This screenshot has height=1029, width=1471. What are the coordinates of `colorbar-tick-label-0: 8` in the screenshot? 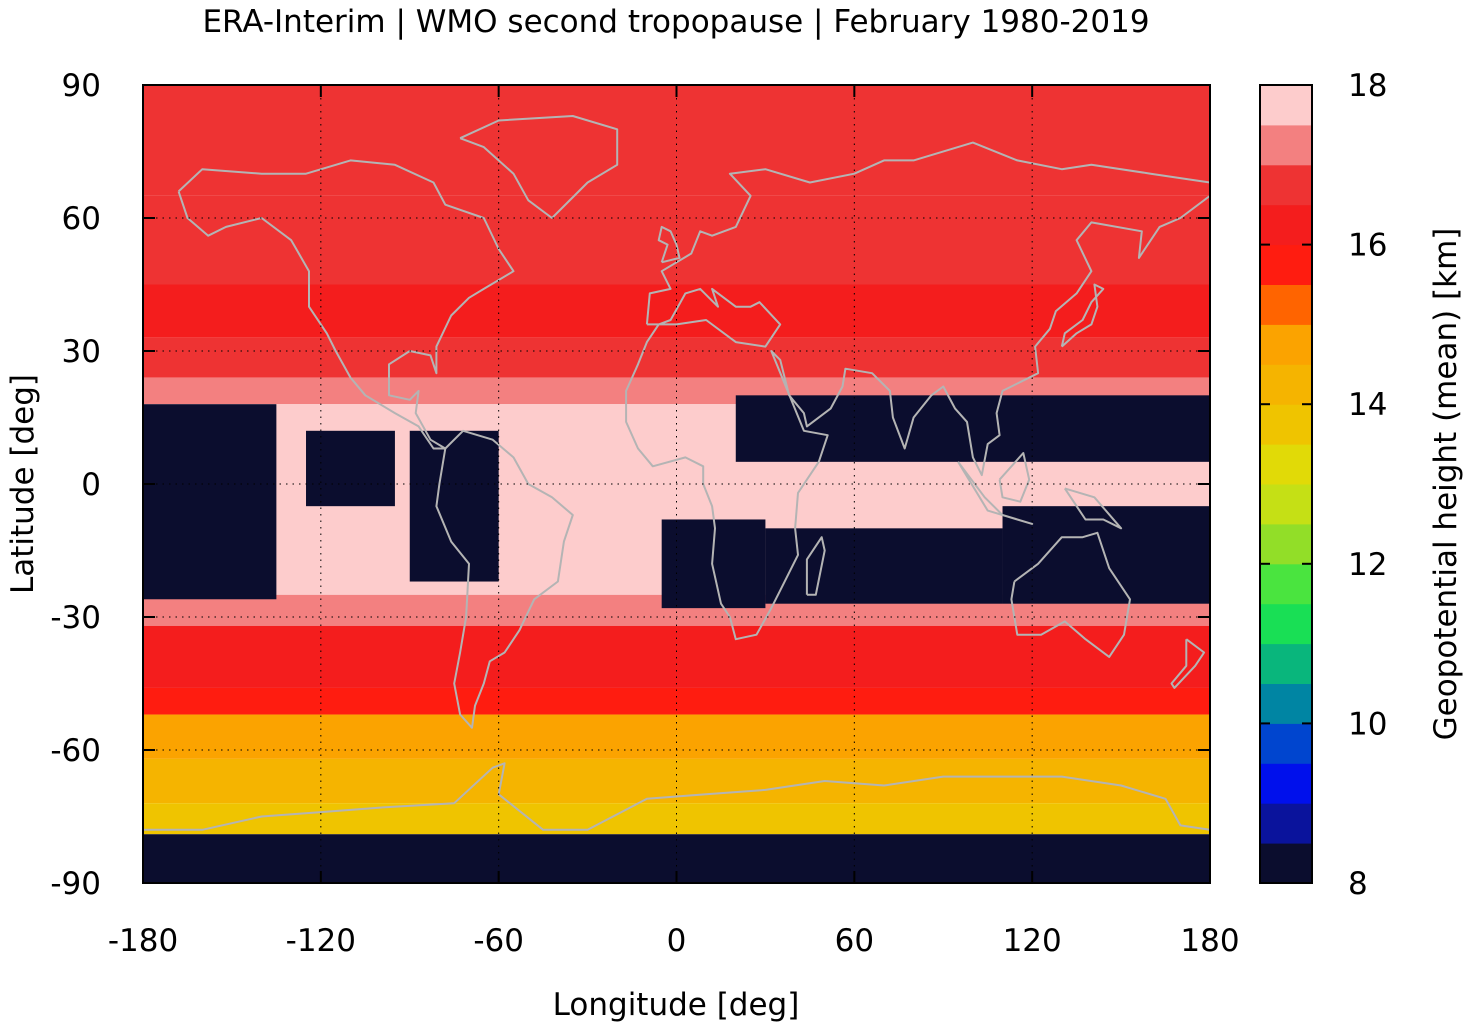 It's located at (1358, 884).